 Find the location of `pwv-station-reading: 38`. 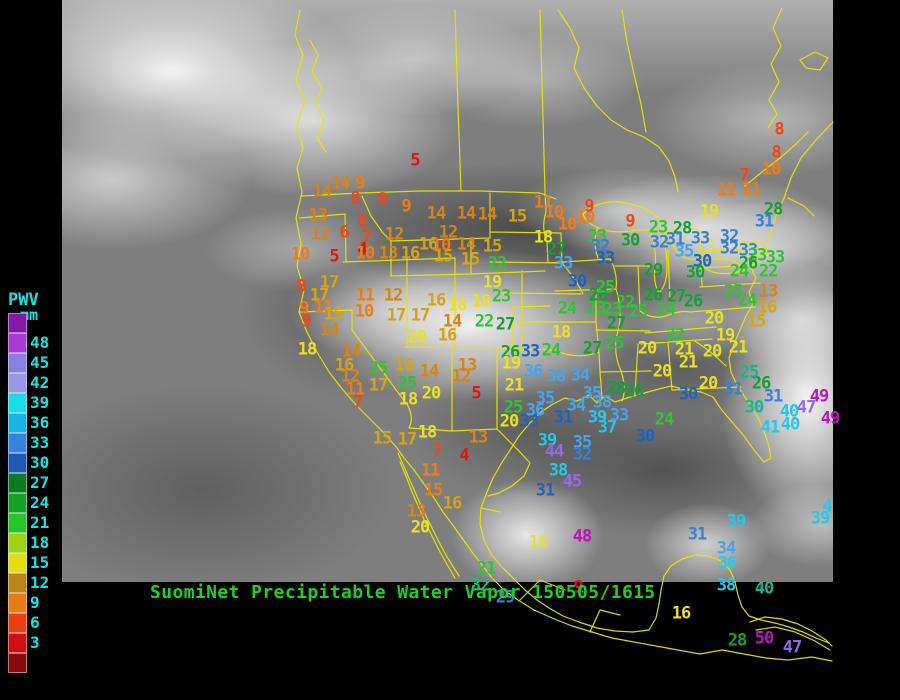

pwv-station-reading: 38 is located at coordinates (558, 470).